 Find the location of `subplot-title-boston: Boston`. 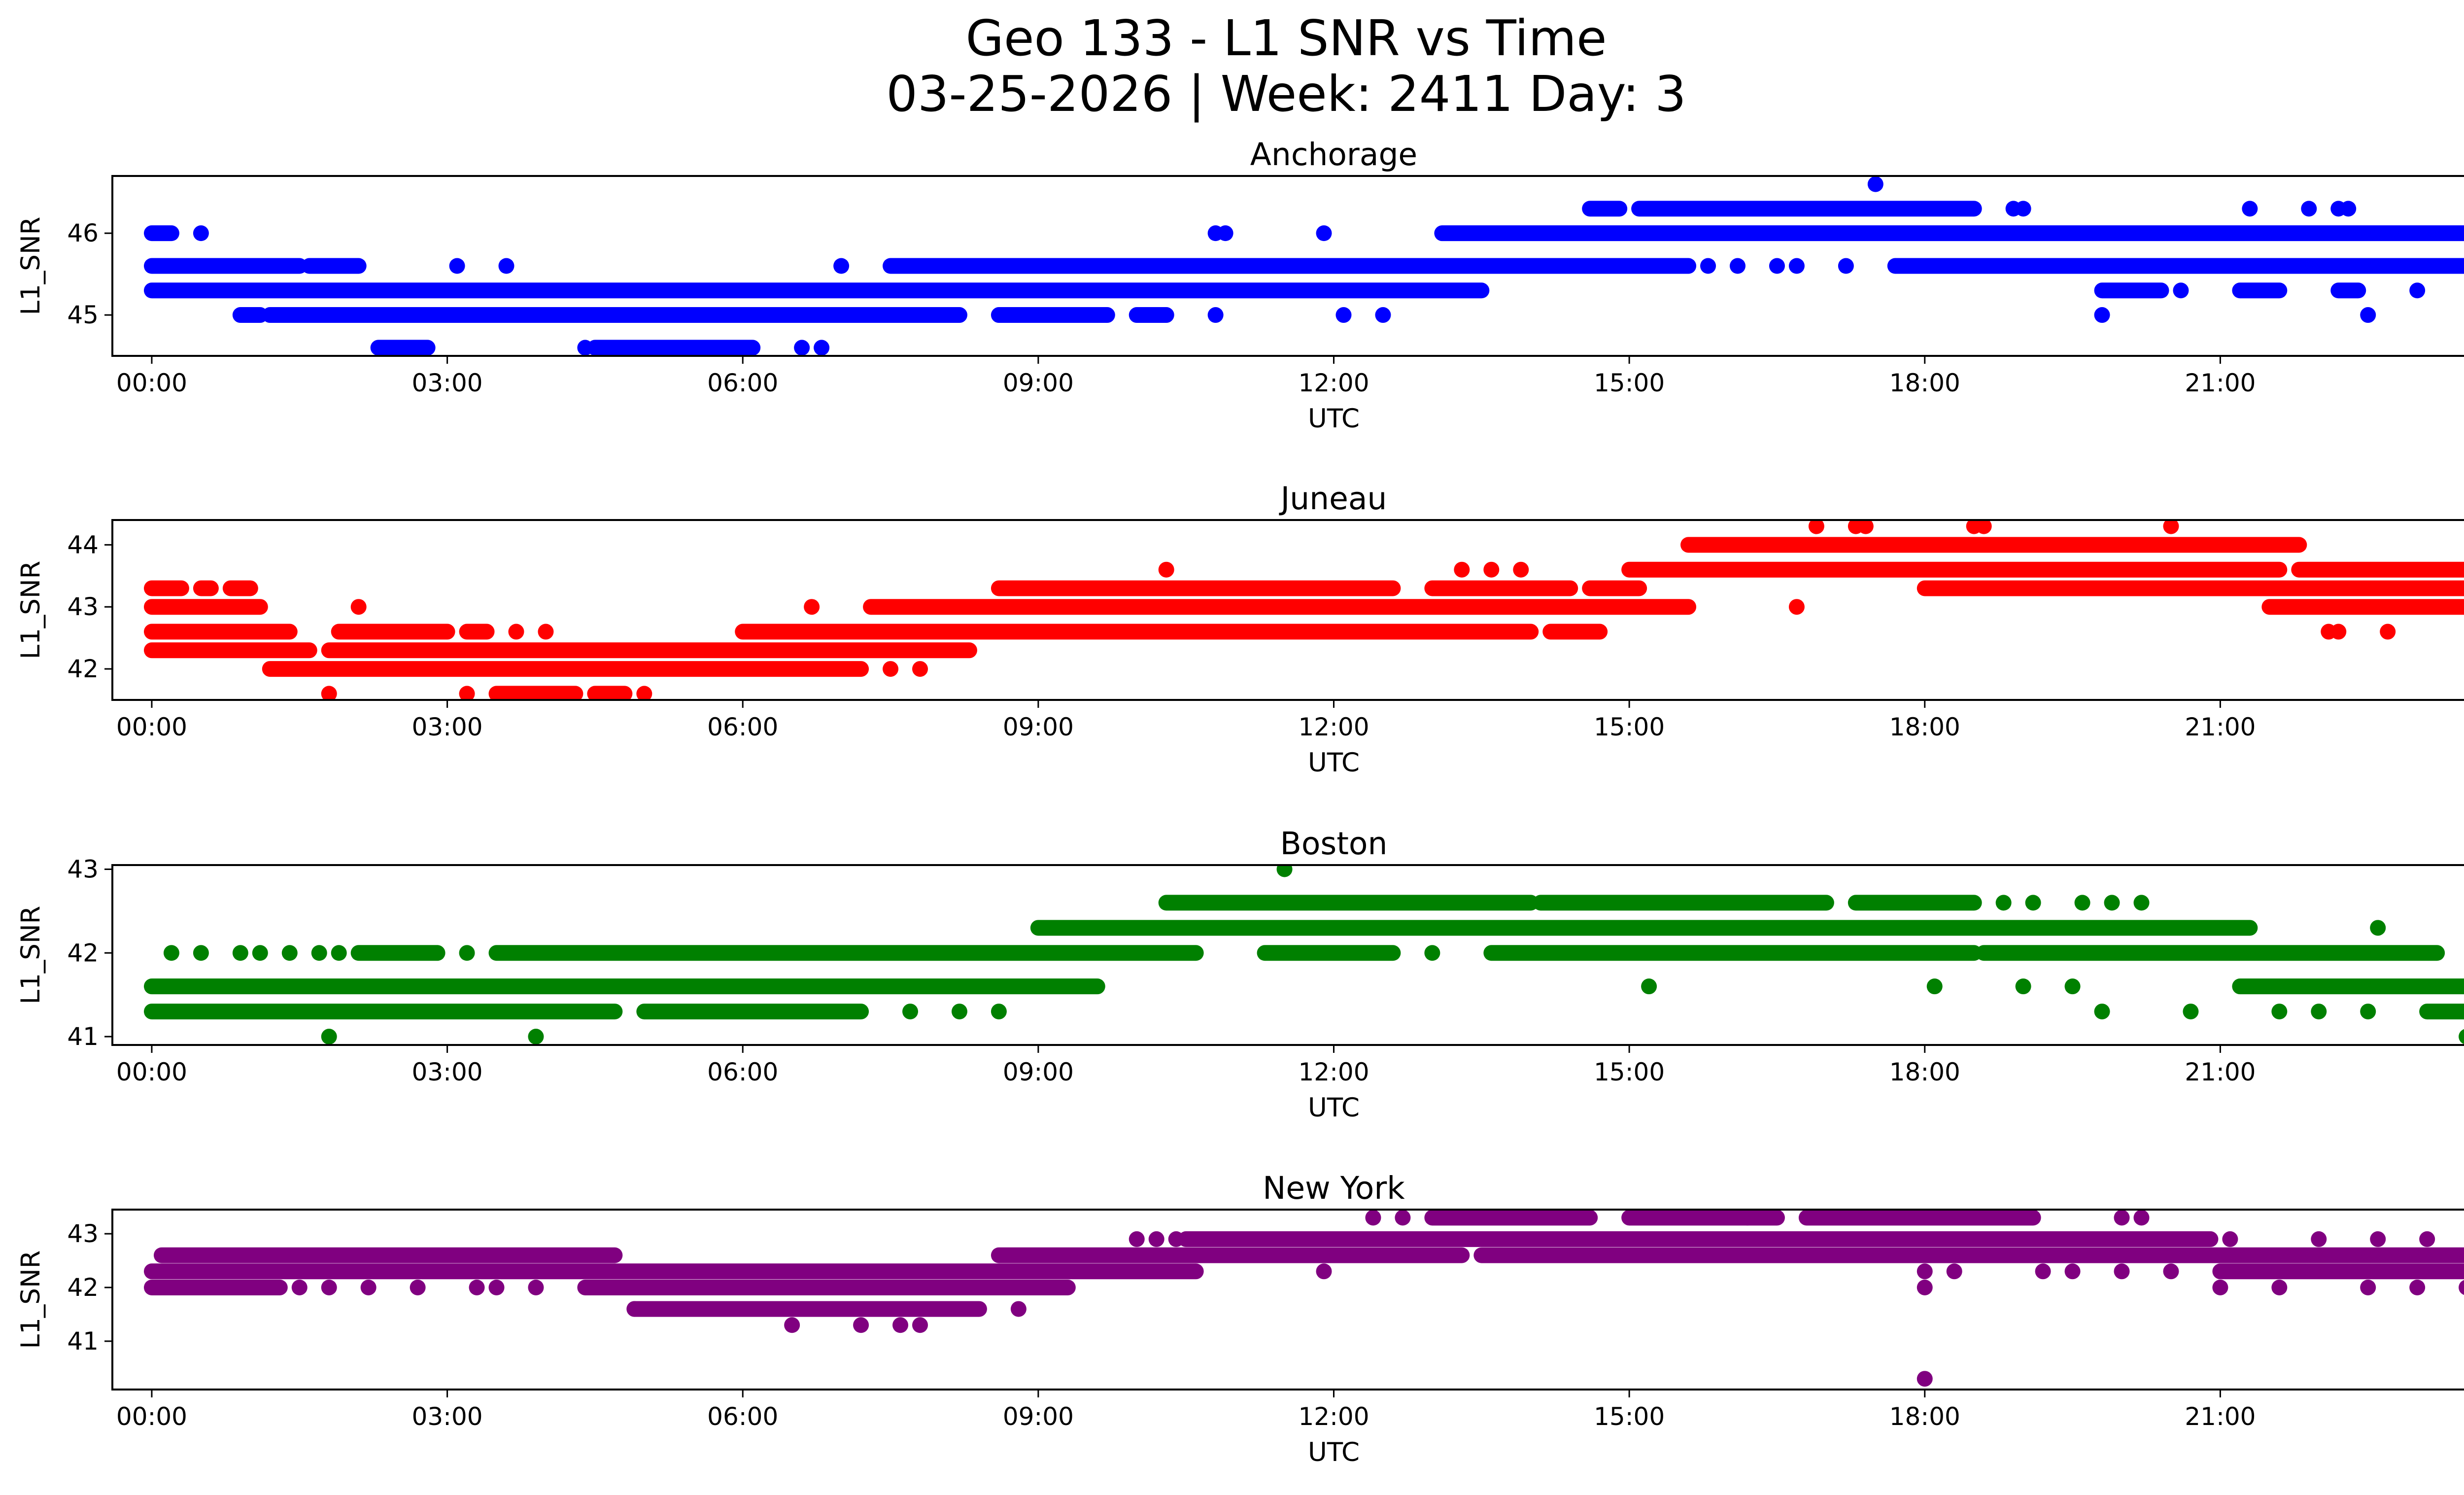

subplot-title-boston: Boston is located at coordinates (1334, 844).